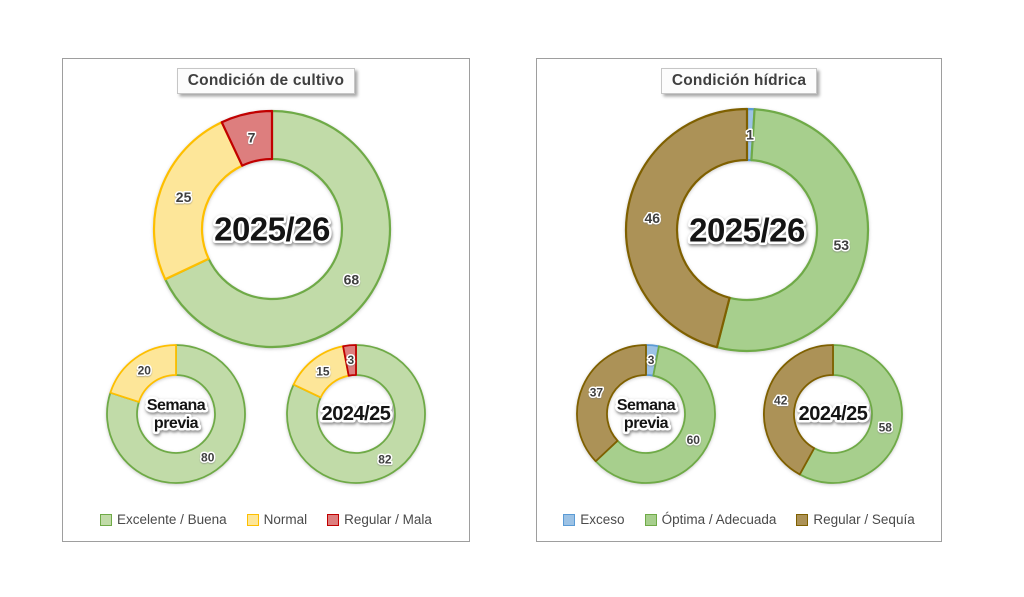  I want to click on slice-value-label: 68, so click(352, 279).